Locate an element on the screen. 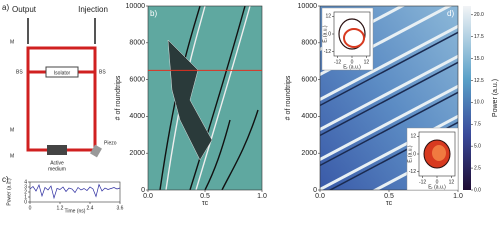 Image resolution: width=500 pixels, height=240 pixels. piezo-label: Piezo is located at coordinates (110, 143).